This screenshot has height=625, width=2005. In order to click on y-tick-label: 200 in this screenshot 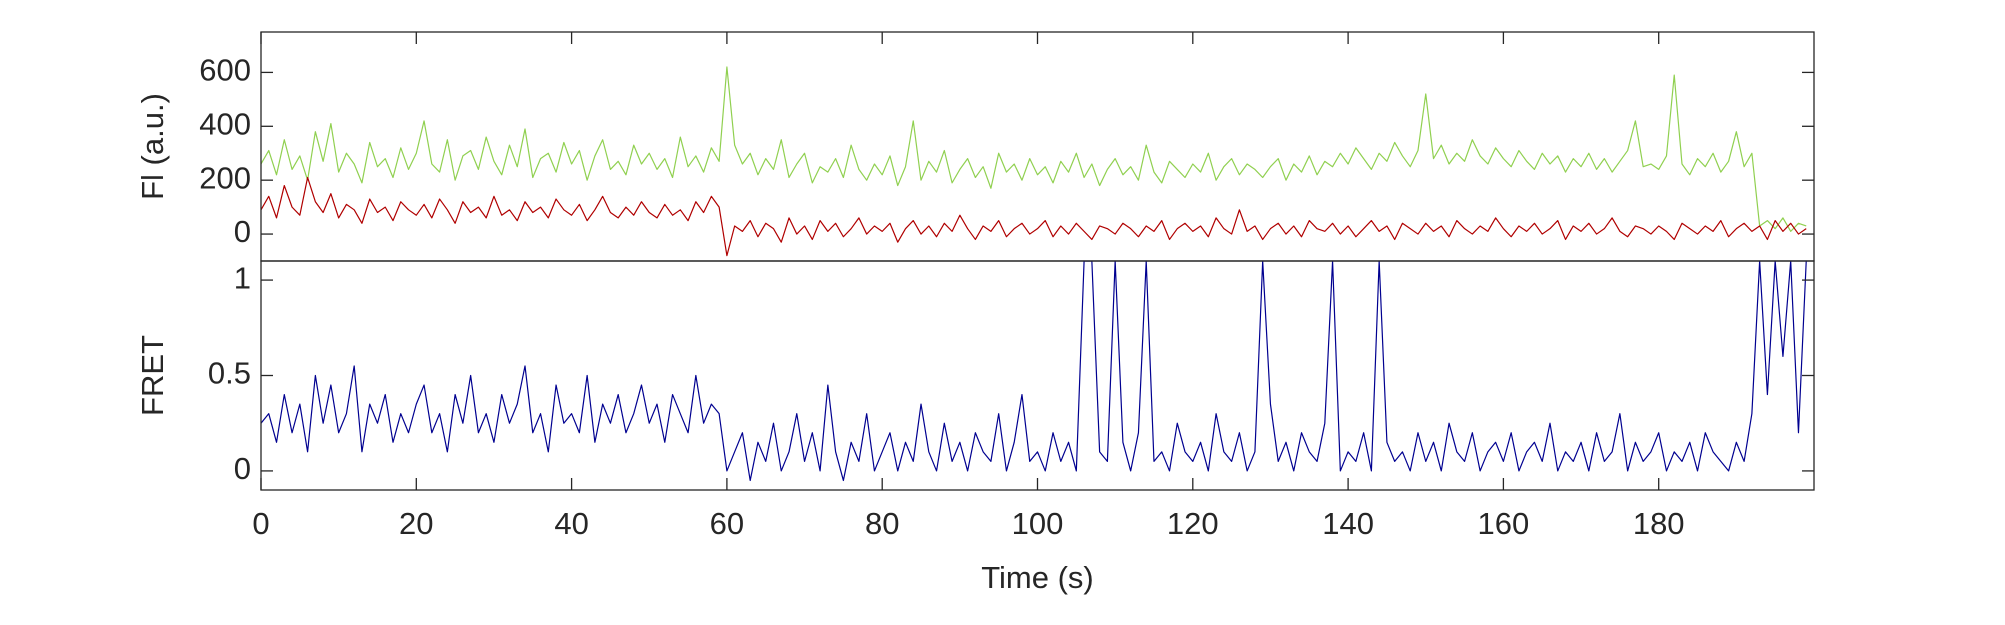, I will do `click(225, 177)`.